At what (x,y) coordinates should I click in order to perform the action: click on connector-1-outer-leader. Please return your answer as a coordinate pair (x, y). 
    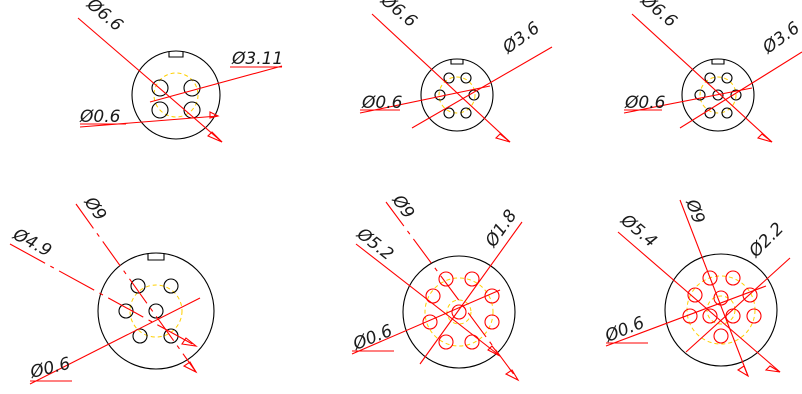
    Looking at the image, I should click on (150, 80).